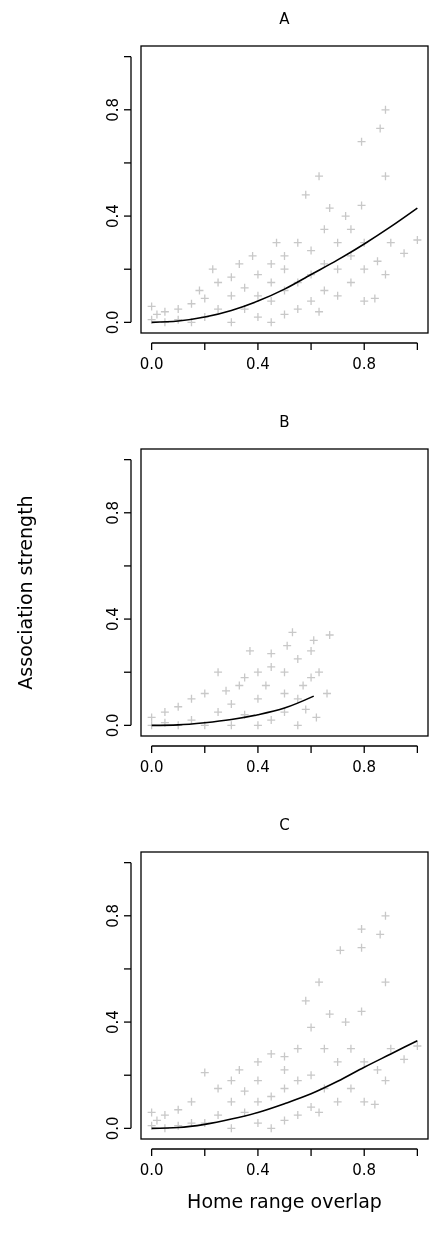 The image size is (429, 1236). Describe the element at coordinates (284, 825) in the screenshot. I see `chart-title: C` at that location.